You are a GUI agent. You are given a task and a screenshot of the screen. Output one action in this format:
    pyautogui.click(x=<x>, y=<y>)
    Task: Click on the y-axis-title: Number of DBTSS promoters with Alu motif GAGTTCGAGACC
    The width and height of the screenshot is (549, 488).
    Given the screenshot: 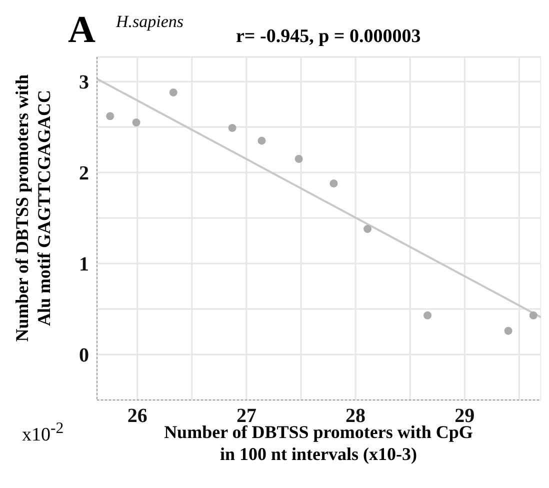 What is the action you would take?
    pyautogui.click(x=33, y=208)
    